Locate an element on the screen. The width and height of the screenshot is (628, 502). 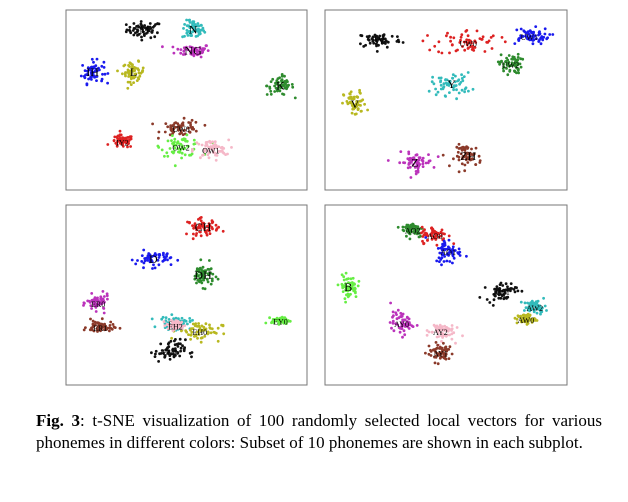
cluster-er0: ER0 is located at coordinates (95, 302).